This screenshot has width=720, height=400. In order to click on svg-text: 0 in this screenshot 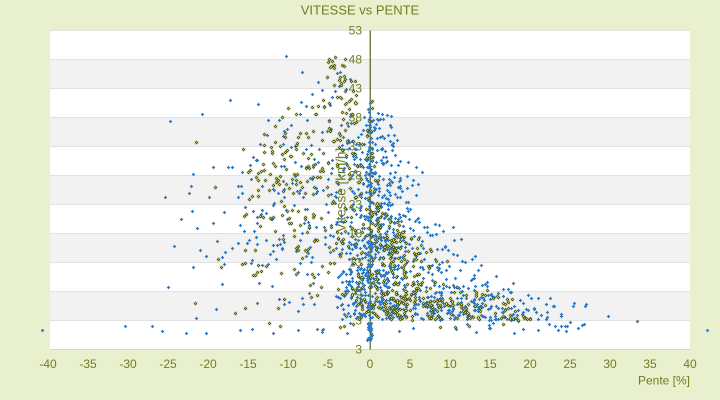, I will do `click(370, 364)`.